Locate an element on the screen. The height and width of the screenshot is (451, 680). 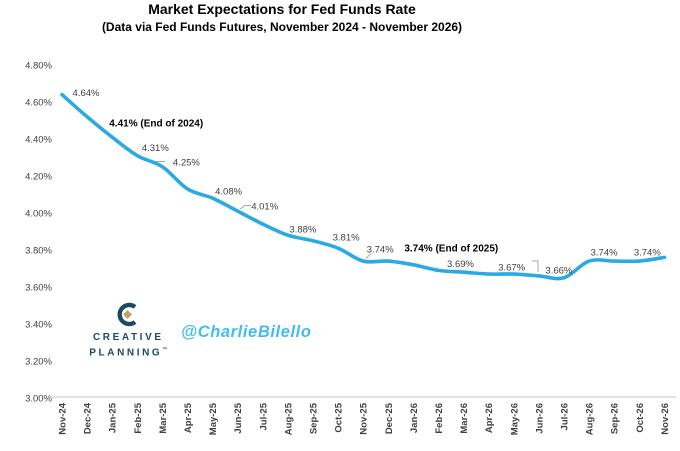
logo-text-planning-word: PLANNING is located at coordinates (126, 353).